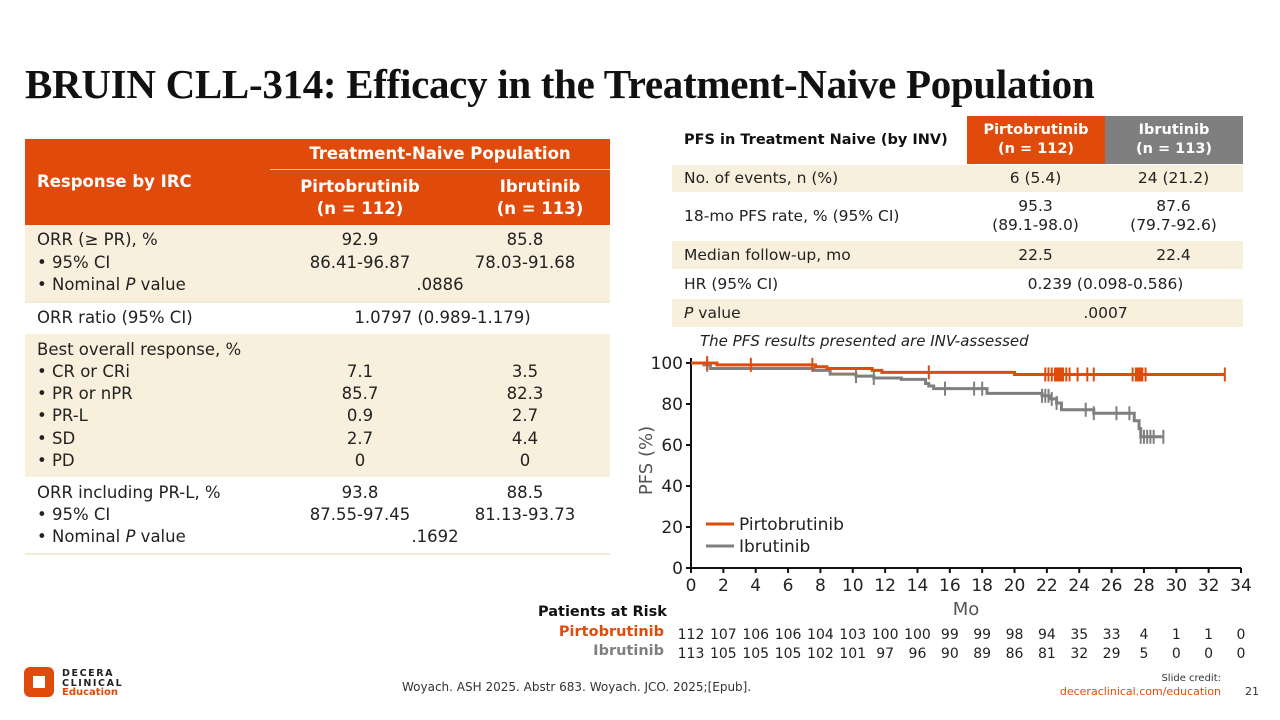  What do you see at coordinates (525, 239) in the screenshot?
I see `cell-value: 85.8` at bounding box center [525, 239].